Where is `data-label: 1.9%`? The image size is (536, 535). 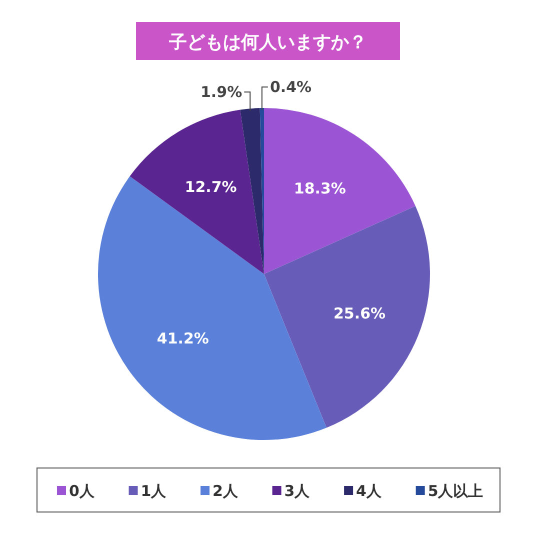
data-label: 1.9% is located at coordinates (221, 92).